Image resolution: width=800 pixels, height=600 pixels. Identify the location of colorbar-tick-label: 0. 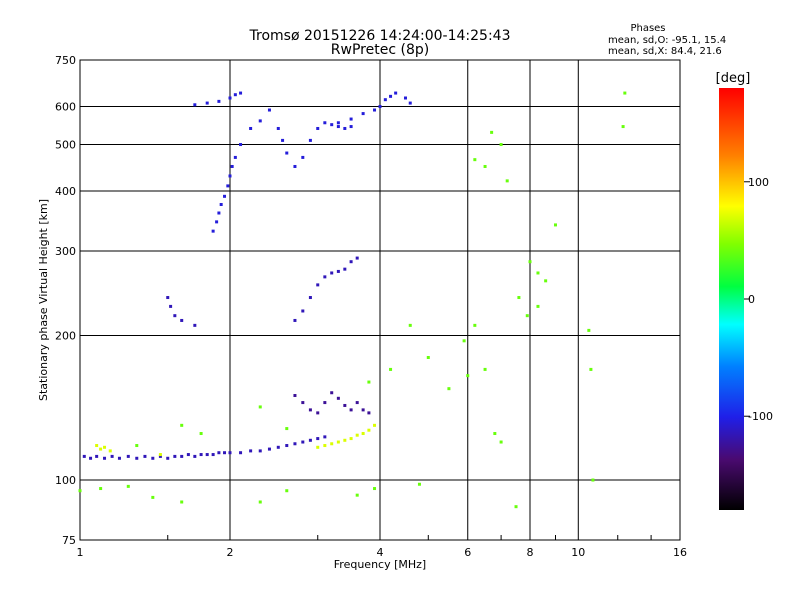
(751, 299).